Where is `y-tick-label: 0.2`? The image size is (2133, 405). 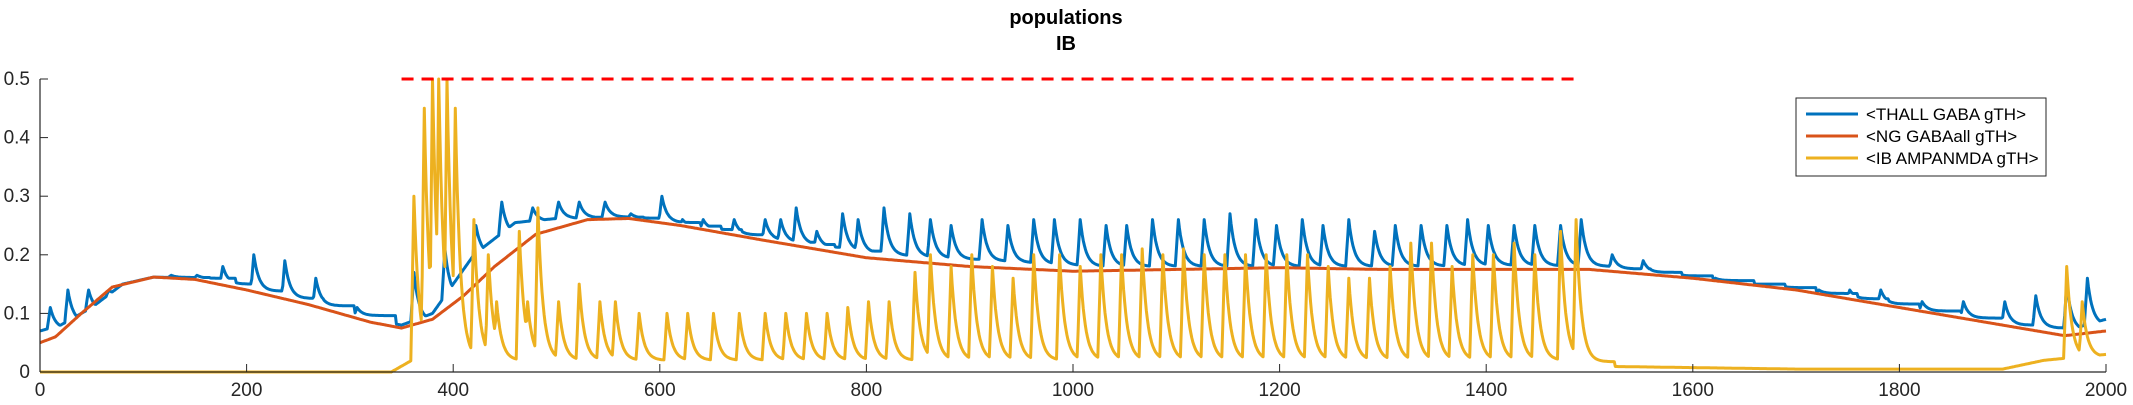
y-tick-label: 0.2 is located at coordinates (17, 255).